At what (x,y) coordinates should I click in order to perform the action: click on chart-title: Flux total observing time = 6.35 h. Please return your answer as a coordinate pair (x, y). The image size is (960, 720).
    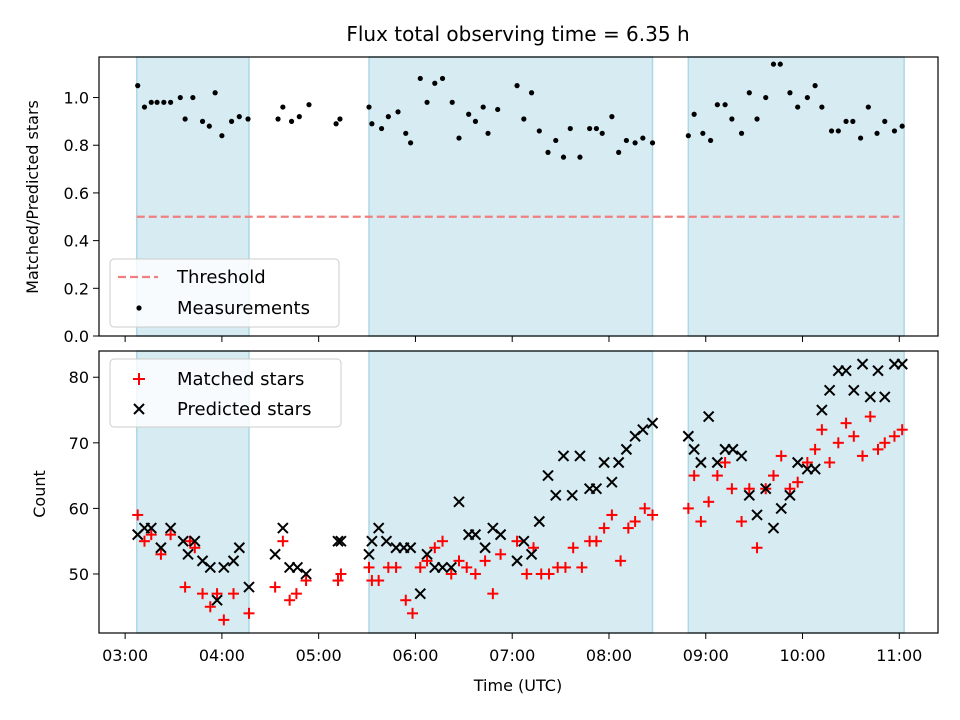
    Looking at the image, I should click on (517, 34).